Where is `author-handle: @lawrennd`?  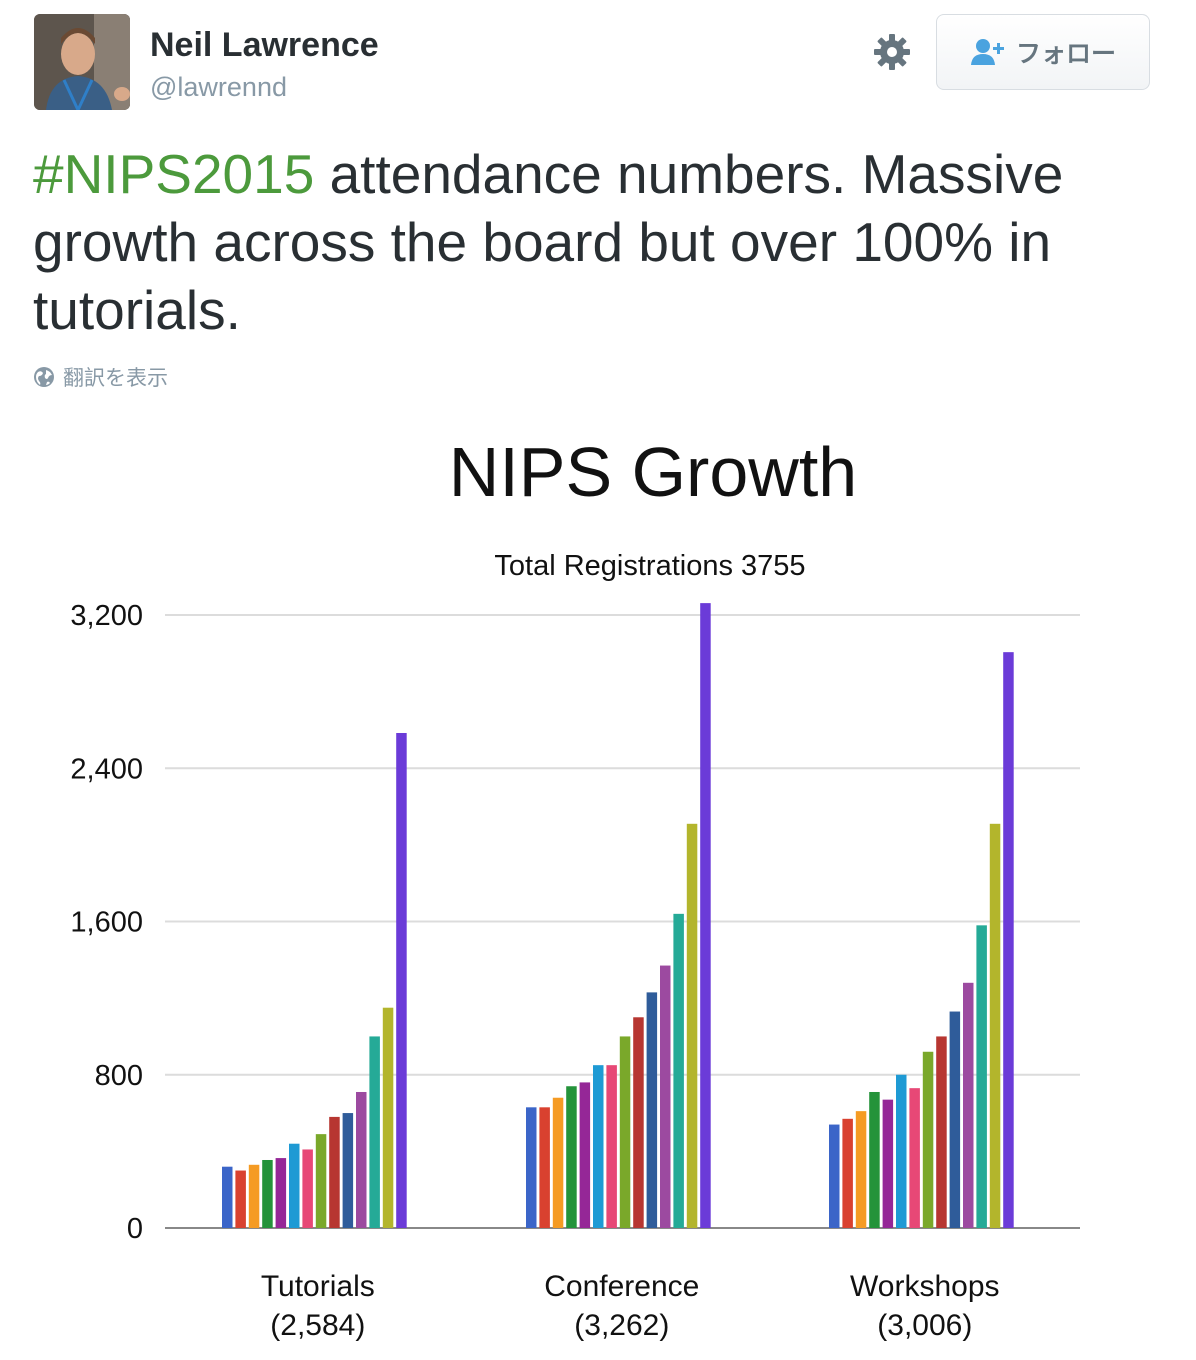 author-handle: @lawrennd is located at coordinates (218, 87).